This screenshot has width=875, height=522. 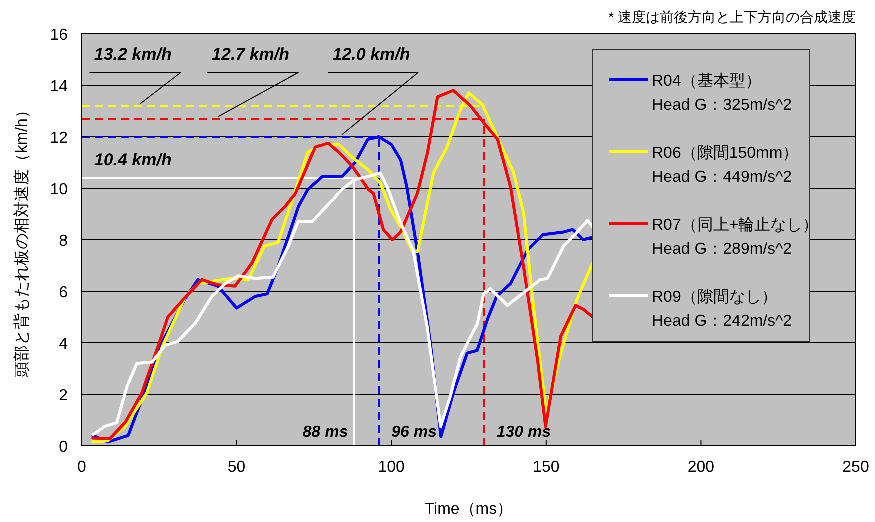 I want to click on x-tick-label: 50, so click(x=237, y=467).